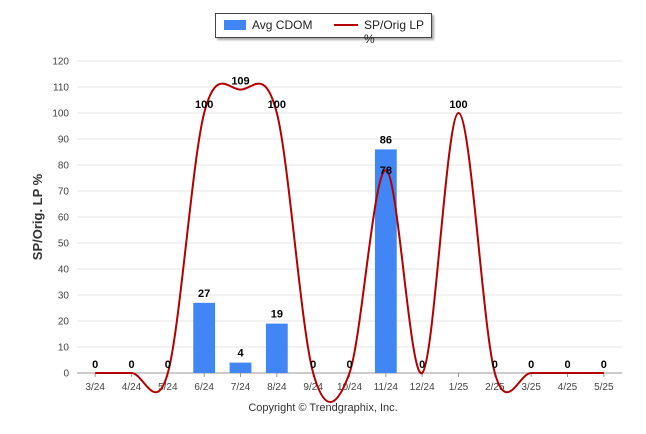 The image size is (646, 434). I want to click on line-data-label: 109, so click(240, 82).